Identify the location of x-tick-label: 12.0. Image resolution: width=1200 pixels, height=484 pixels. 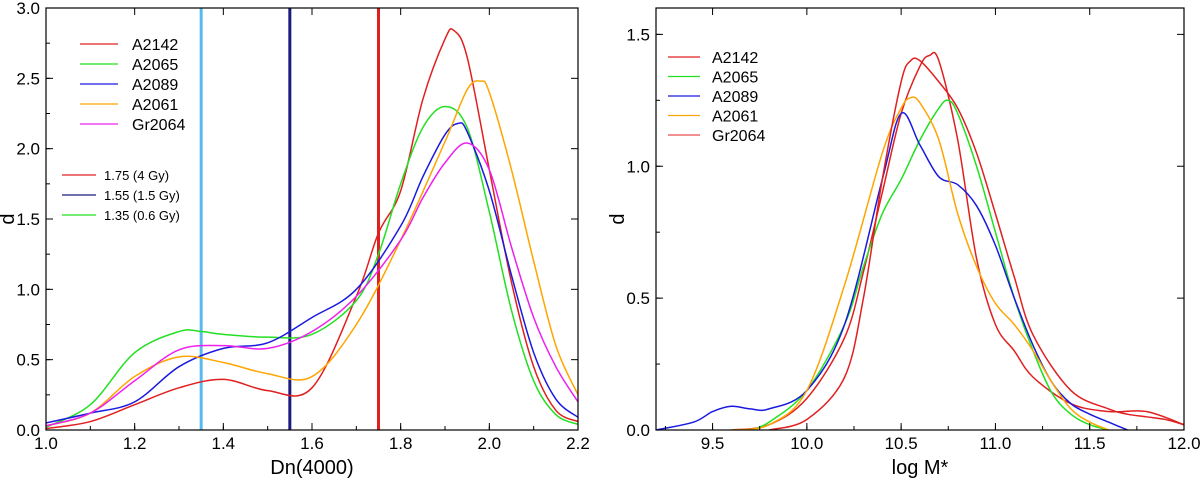
(1183, 443).